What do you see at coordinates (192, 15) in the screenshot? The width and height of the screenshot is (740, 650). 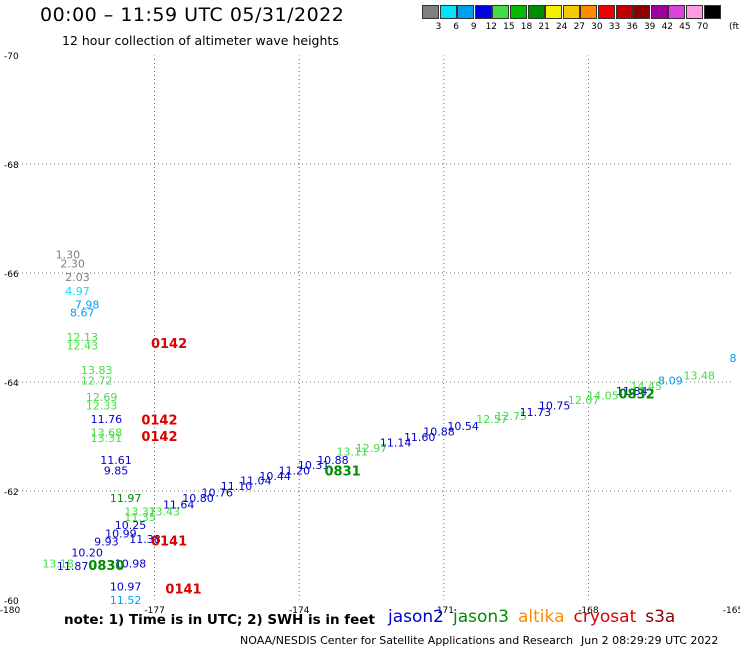 I see `page-title: 00:00 – 11:59 UTC 05/31/2022` at bounding box center [192, 15].